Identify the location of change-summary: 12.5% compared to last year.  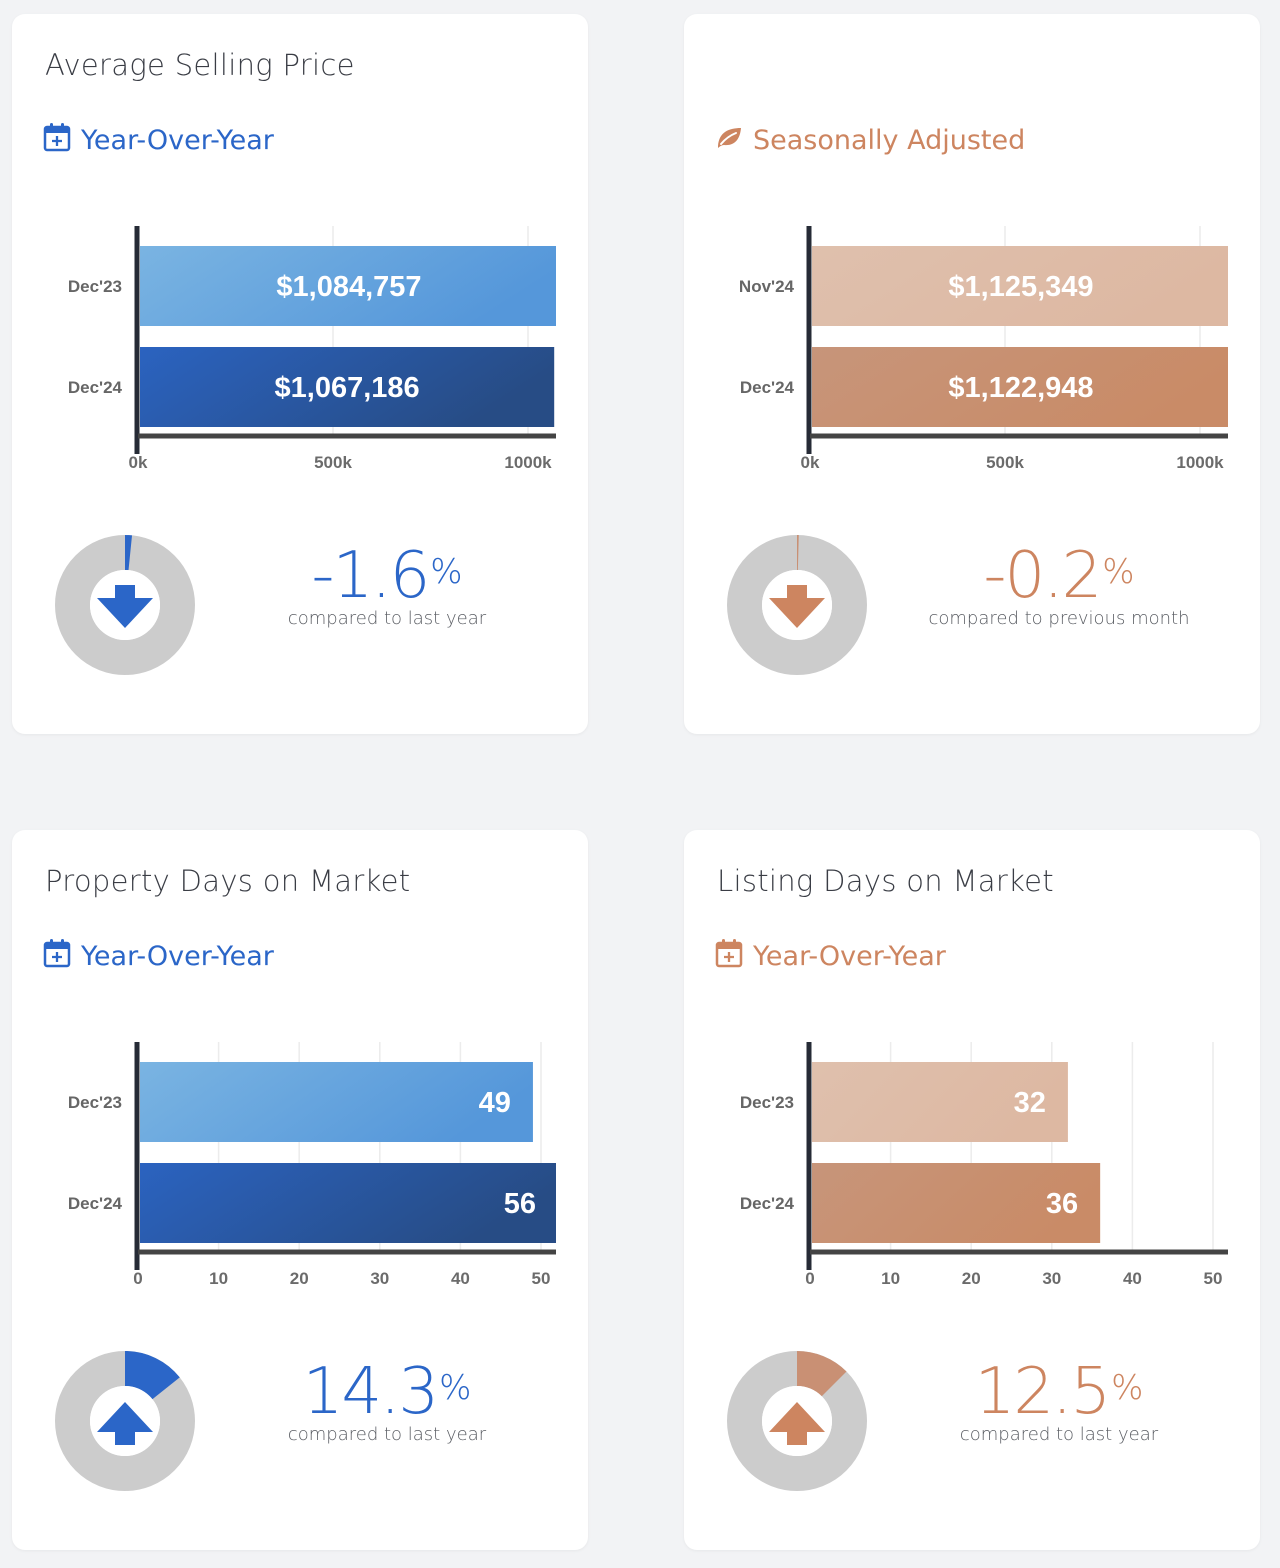
(1059, 1402).